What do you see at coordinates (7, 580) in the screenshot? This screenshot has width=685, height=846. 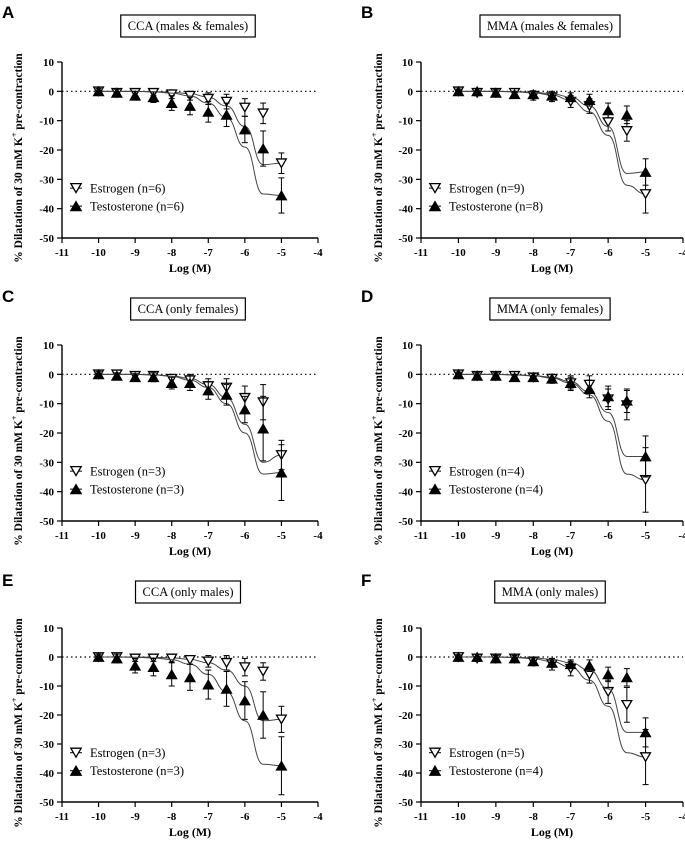 I see `panel-letter: E` at bounding box center [7, 580].